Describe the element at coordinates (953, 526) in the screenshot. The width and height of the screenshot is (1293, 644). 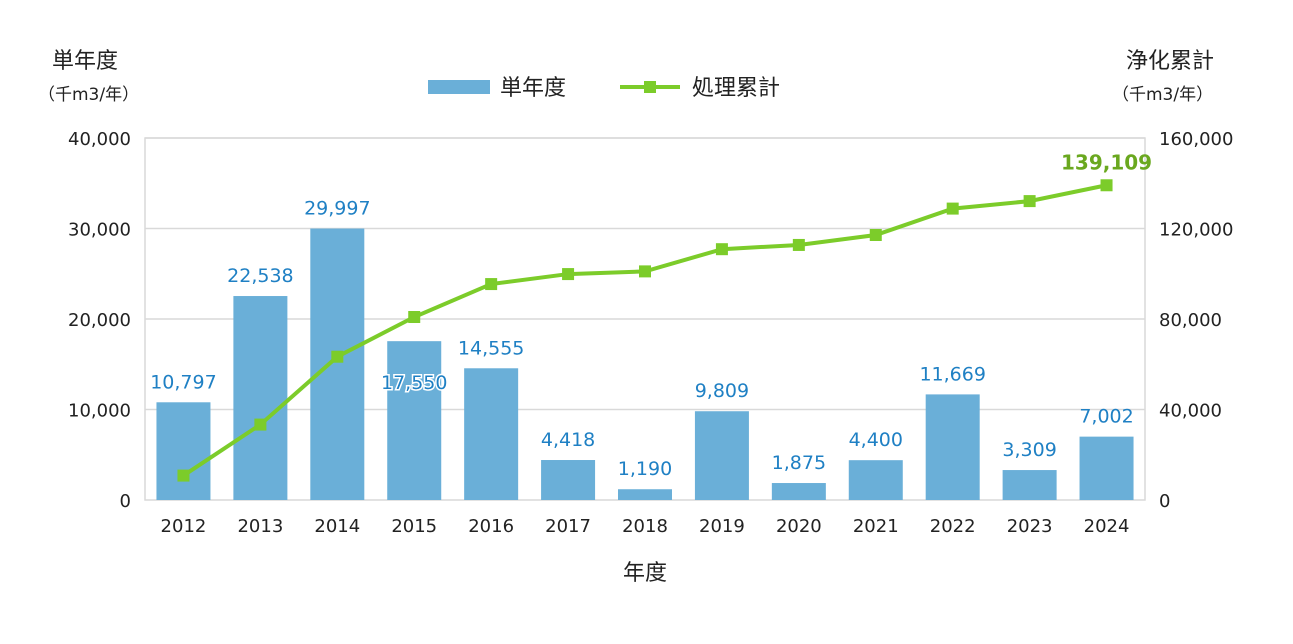
I see `x-tick-label: 2022` at that location.